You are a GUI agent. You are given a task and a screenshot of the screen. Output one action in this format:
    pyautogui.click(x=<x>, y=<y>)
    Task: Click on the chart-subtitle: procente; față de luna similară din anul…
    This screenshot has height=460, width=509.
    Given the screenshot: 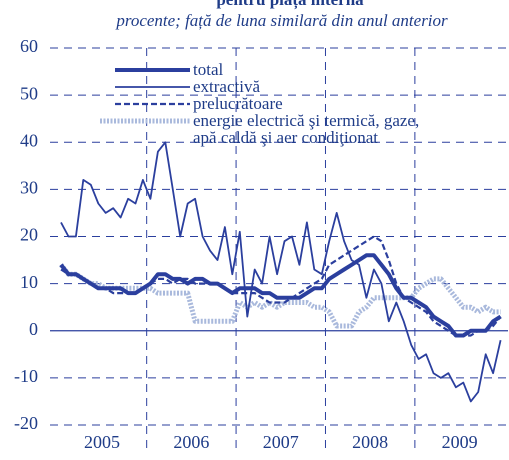 What is the action you would take?
    pyautogui.click(x=281, y=20)
    